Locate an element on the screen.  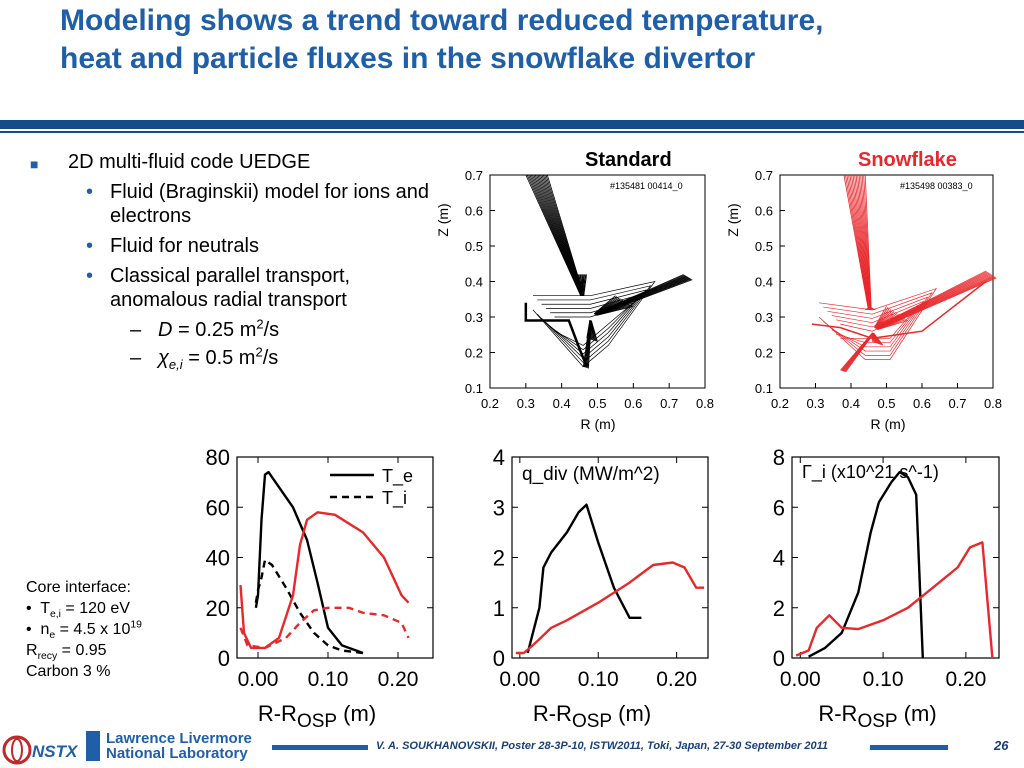
legend-label: T_e is located at coordinates (397, 476).